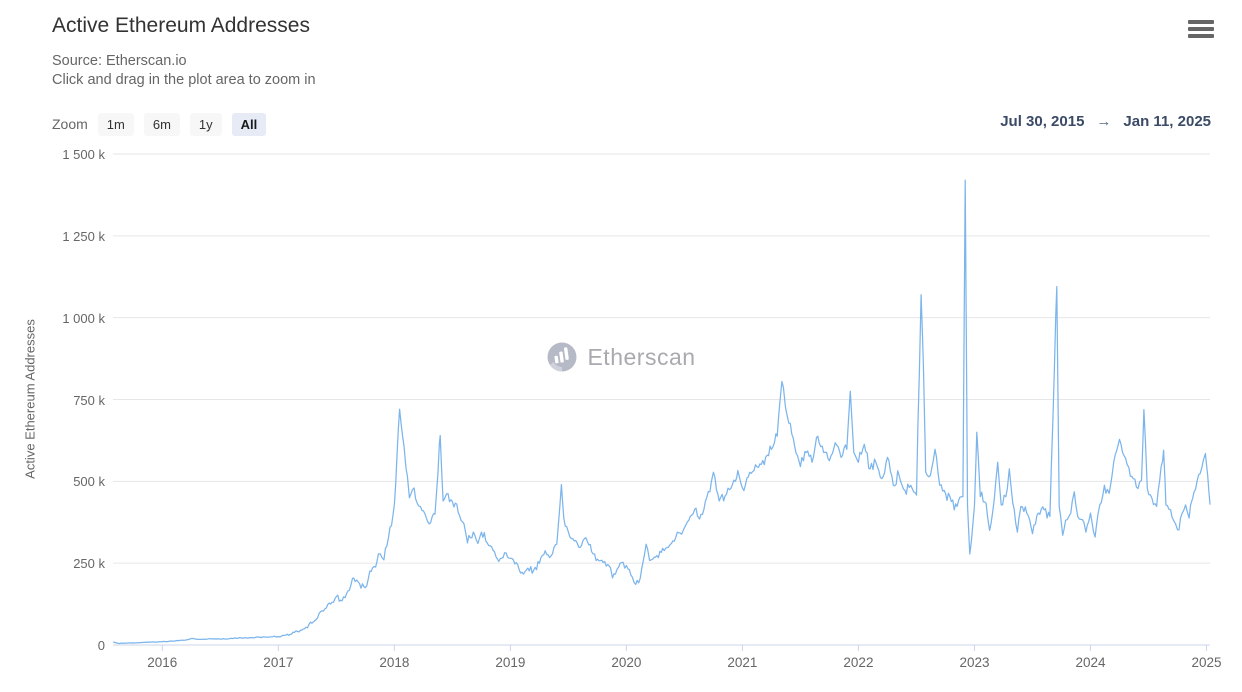 The width and height of the screenshot is (1242, 692). What do you see at coordinates (278, 662) in the screenshot?
I see `x-axis-tick-label: 2017` at bounding box center [278, 662].